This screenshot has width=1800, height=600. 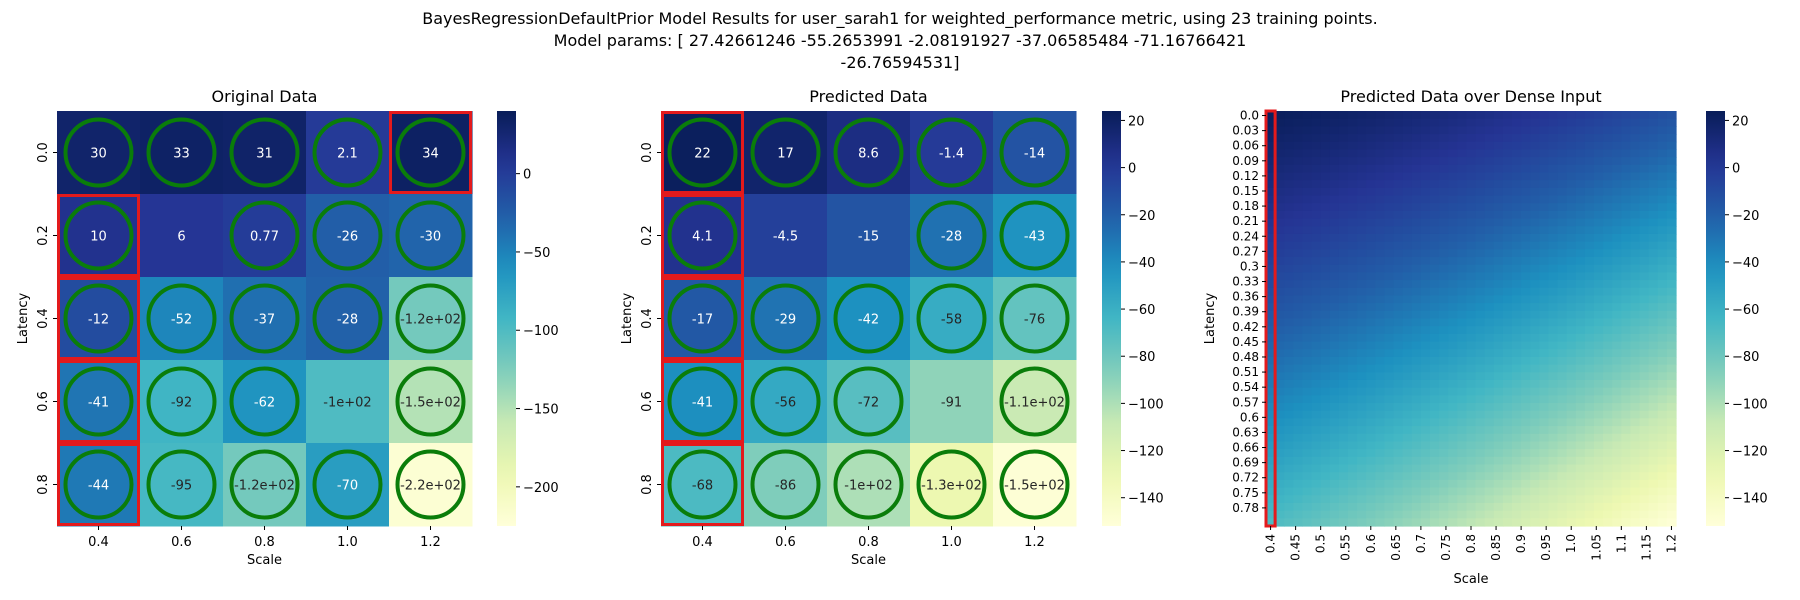 What do you see at coordinates (1245, 131) in the screenshot?
I see `y-tick-label: 0.03` at bounding box center [1245, 131].